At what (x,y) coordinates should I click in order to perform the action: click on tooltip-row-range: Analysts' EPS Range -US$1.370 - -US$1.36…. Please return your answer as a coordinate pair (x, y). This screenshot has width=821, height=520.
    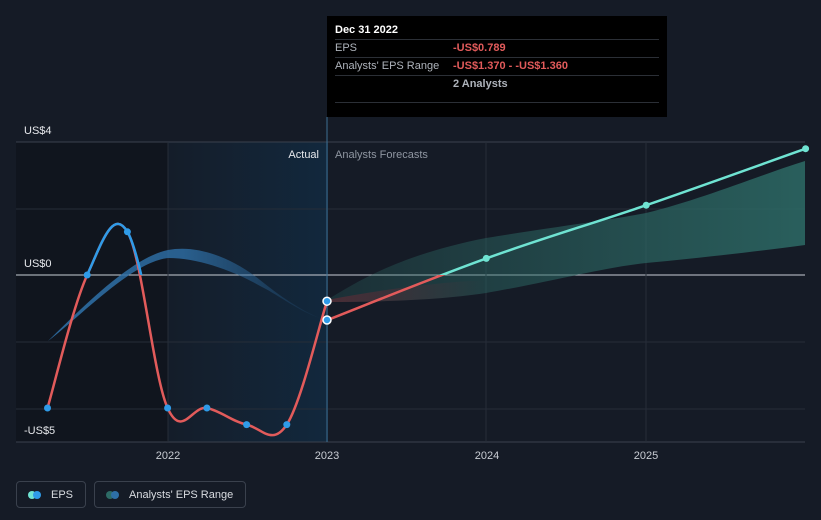
    Looking at the image, I should click on (497, 66).